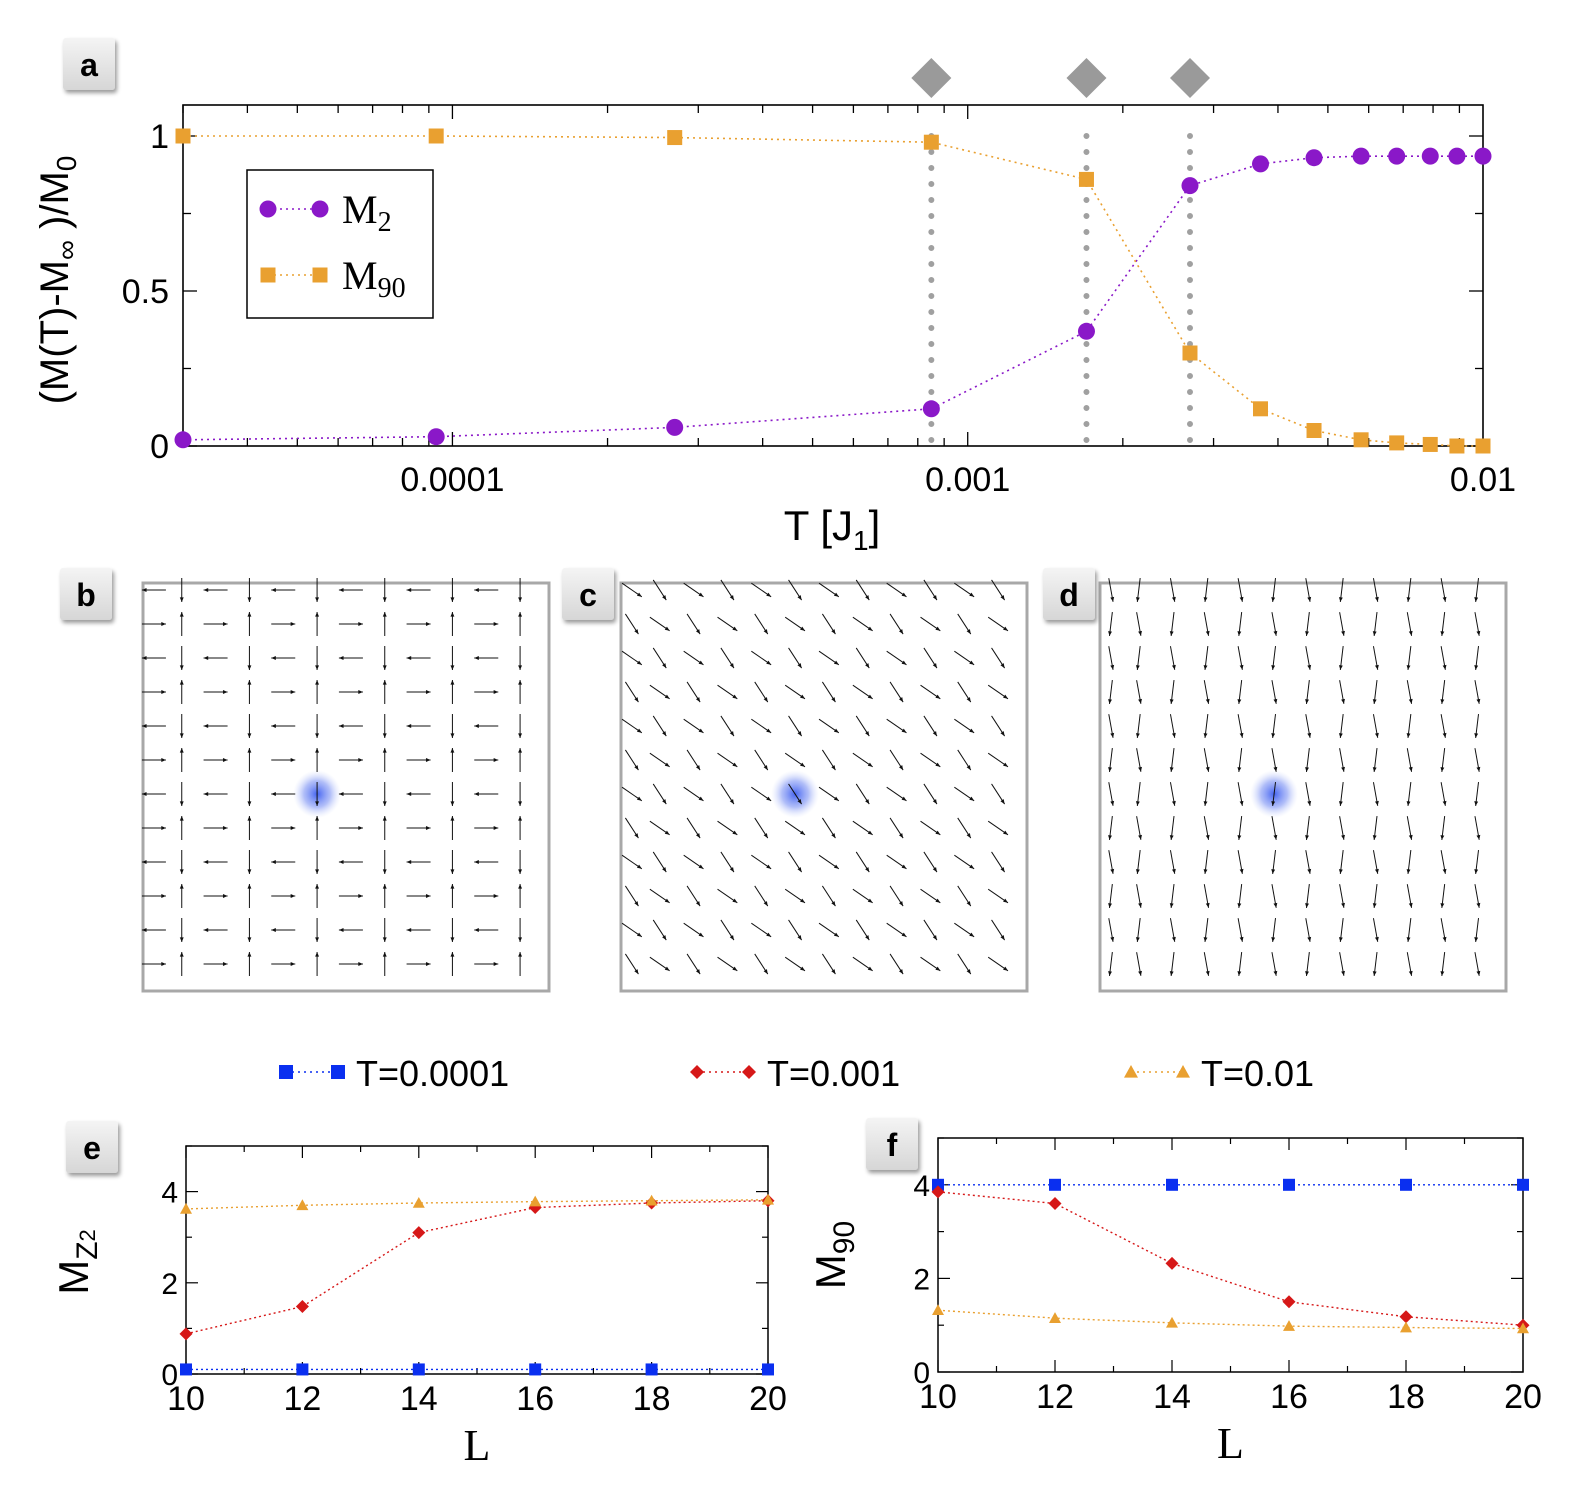 The image size is (1590, 1500). What do you see at coordinates (892, 1144) in the screenshot?
I see `panel-label-f: f` at bounding box center [892, 1144].